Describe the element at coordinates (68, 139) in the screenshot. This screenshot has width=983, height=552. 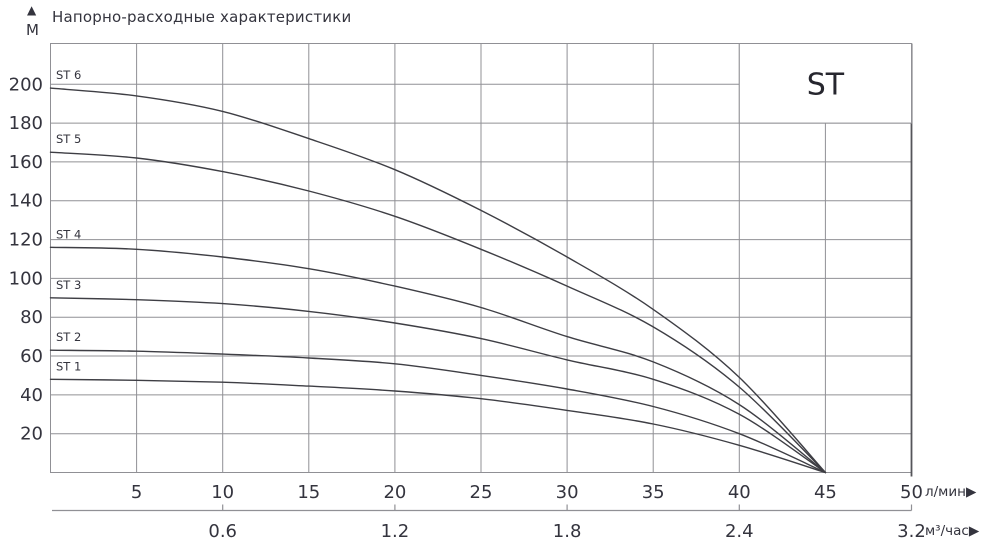
I see `curve-label-st-5: ST 5` at that location.